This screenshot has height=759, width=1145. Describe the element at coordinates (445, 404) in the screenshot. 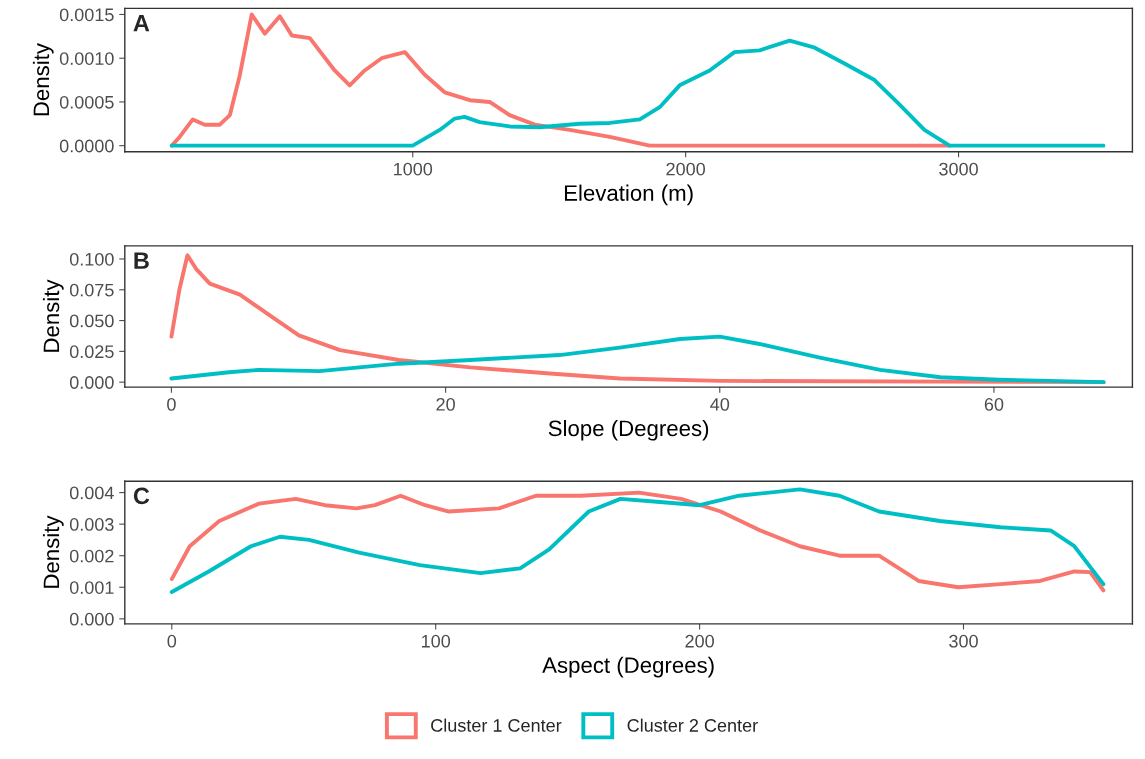

I see `x-tick-label: 20` at that location.